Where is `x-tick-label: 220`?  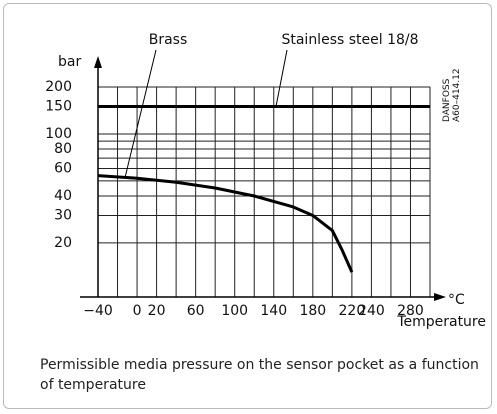
x-tick-label: 220 is located at coordinates (352, 311).